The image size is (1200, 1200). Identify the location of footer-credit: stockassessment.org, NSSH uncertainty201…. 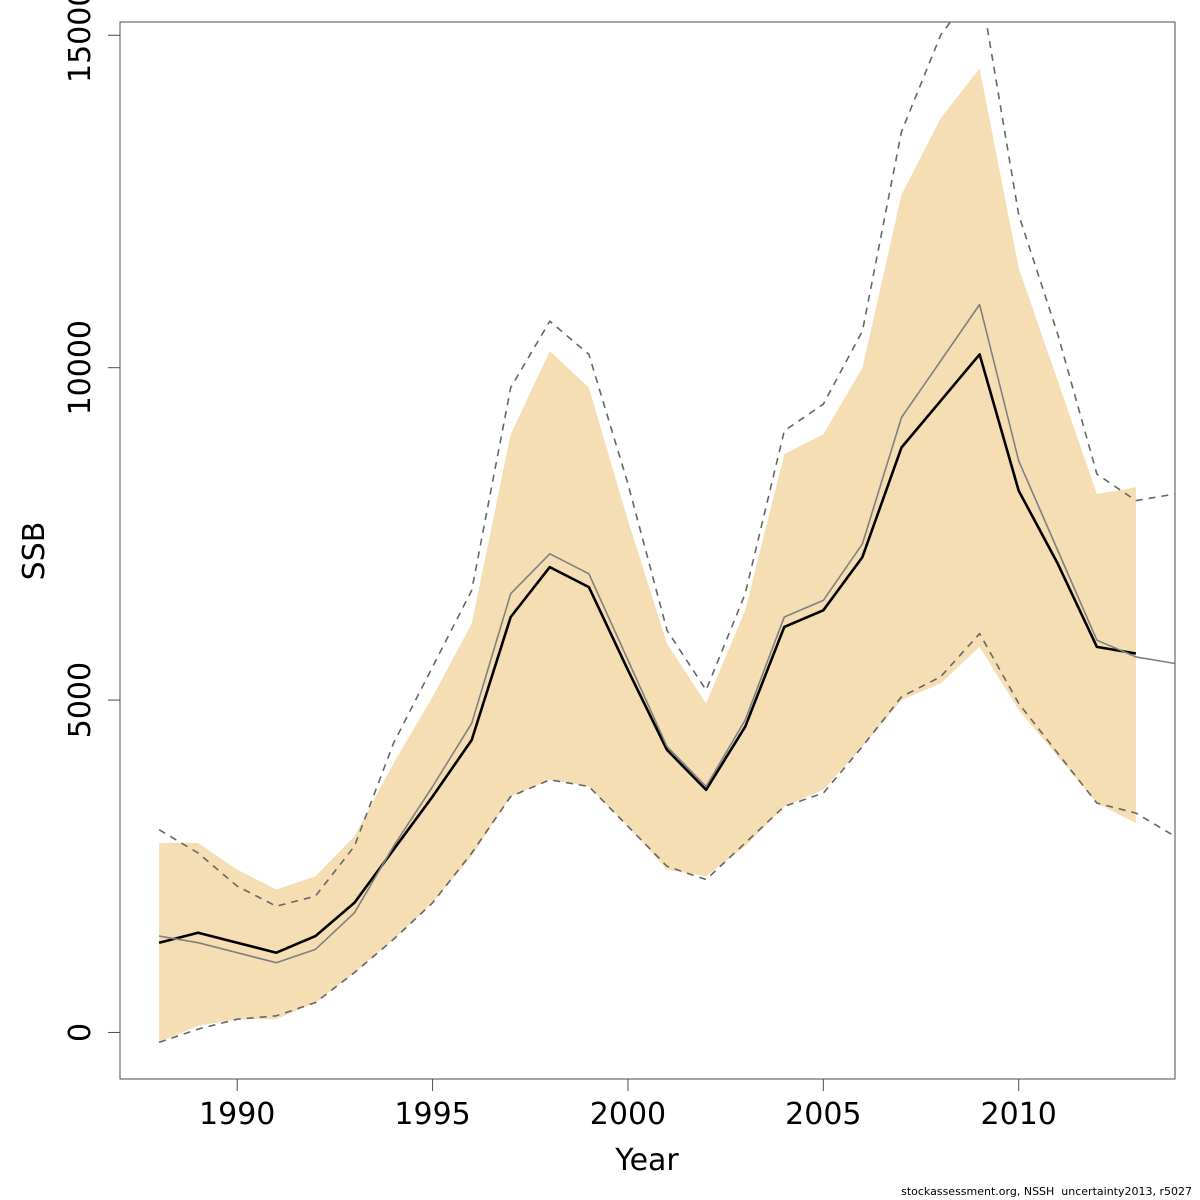
(1046, 1191).